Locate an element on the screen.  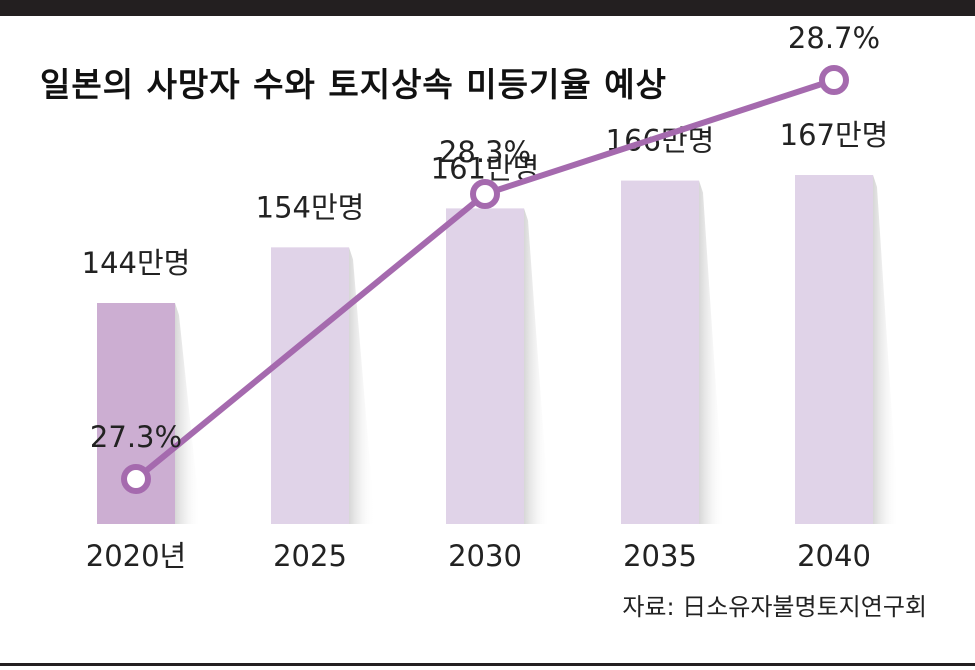
bar-value-label: 154만명 is located at coordinates (310, 207).